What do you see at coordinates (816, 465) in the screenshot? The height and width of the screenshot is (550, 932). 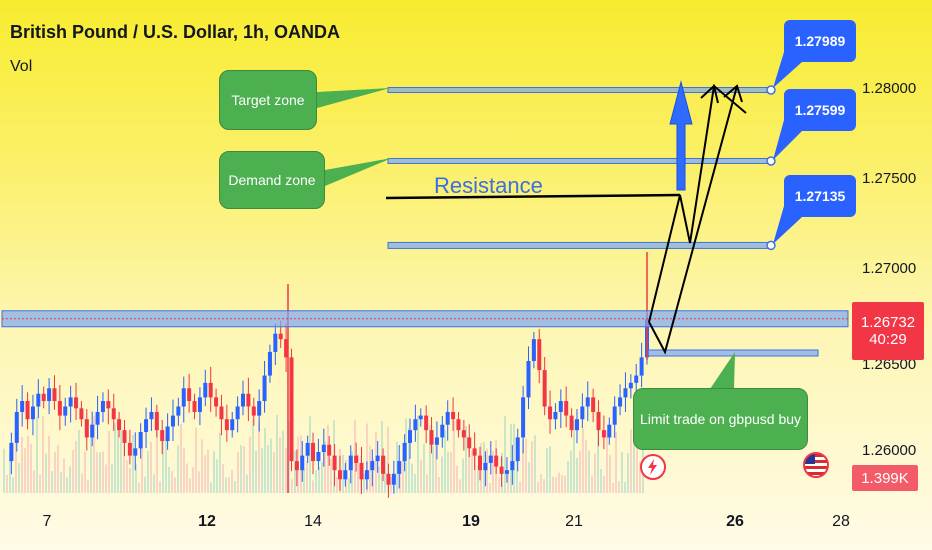 I see `us-flag-icon` at bounding box center [816, 465].